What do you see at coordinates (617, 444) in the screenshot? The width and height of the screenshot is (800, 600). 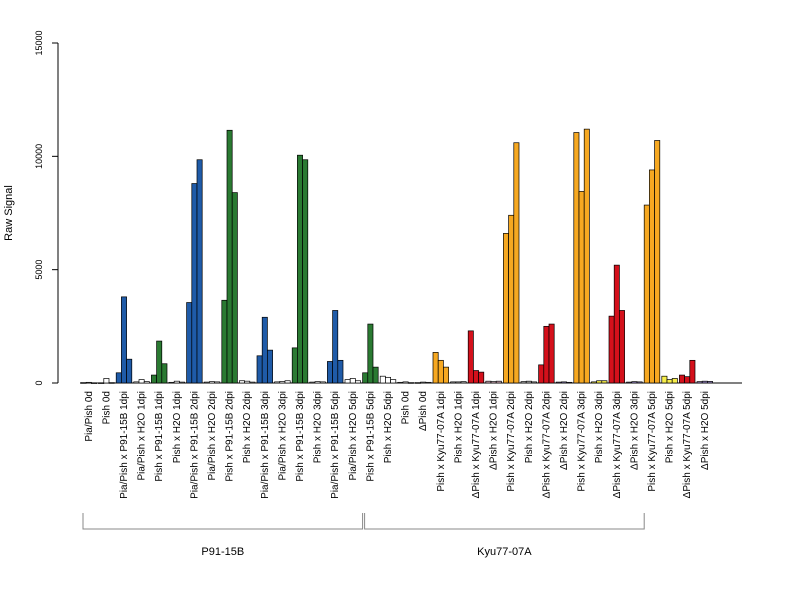 I see `x-tick-label: ΔPish x Kyu77-07A 3dpi` at bounding box center [617, 444].